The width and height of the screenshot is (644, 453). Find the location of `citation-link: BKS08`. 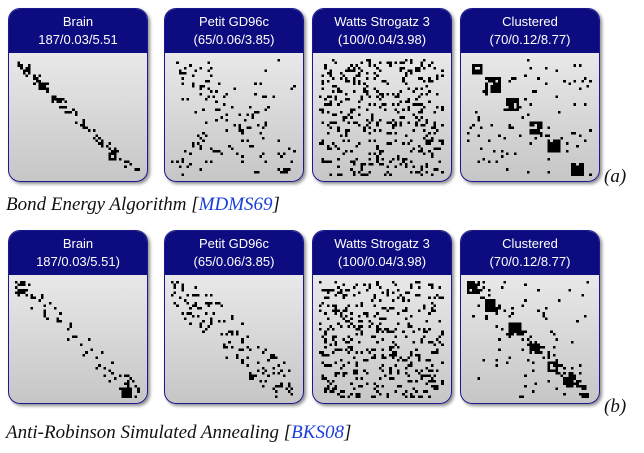

citation-link: BKS08 is located at coordinates (317, 432).